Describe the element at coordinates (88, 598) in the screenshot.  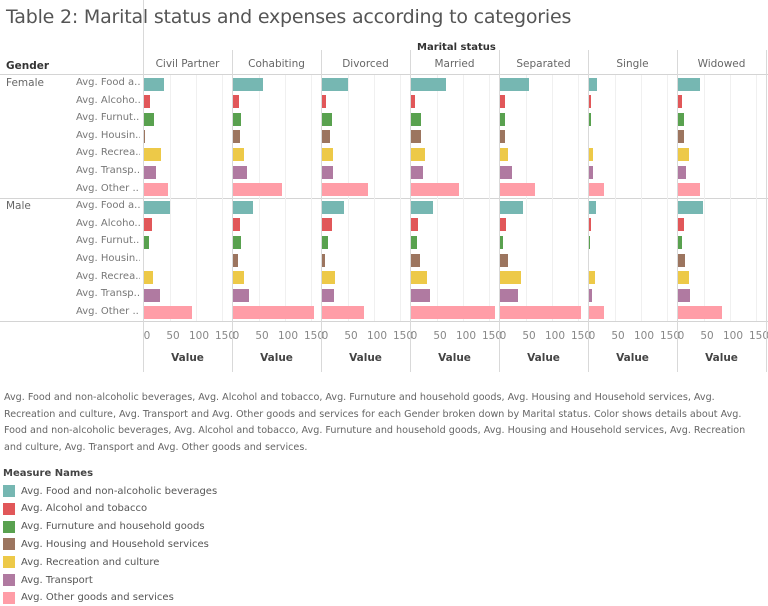
I see `legend-item: Avg. Other goods and services` at that location.